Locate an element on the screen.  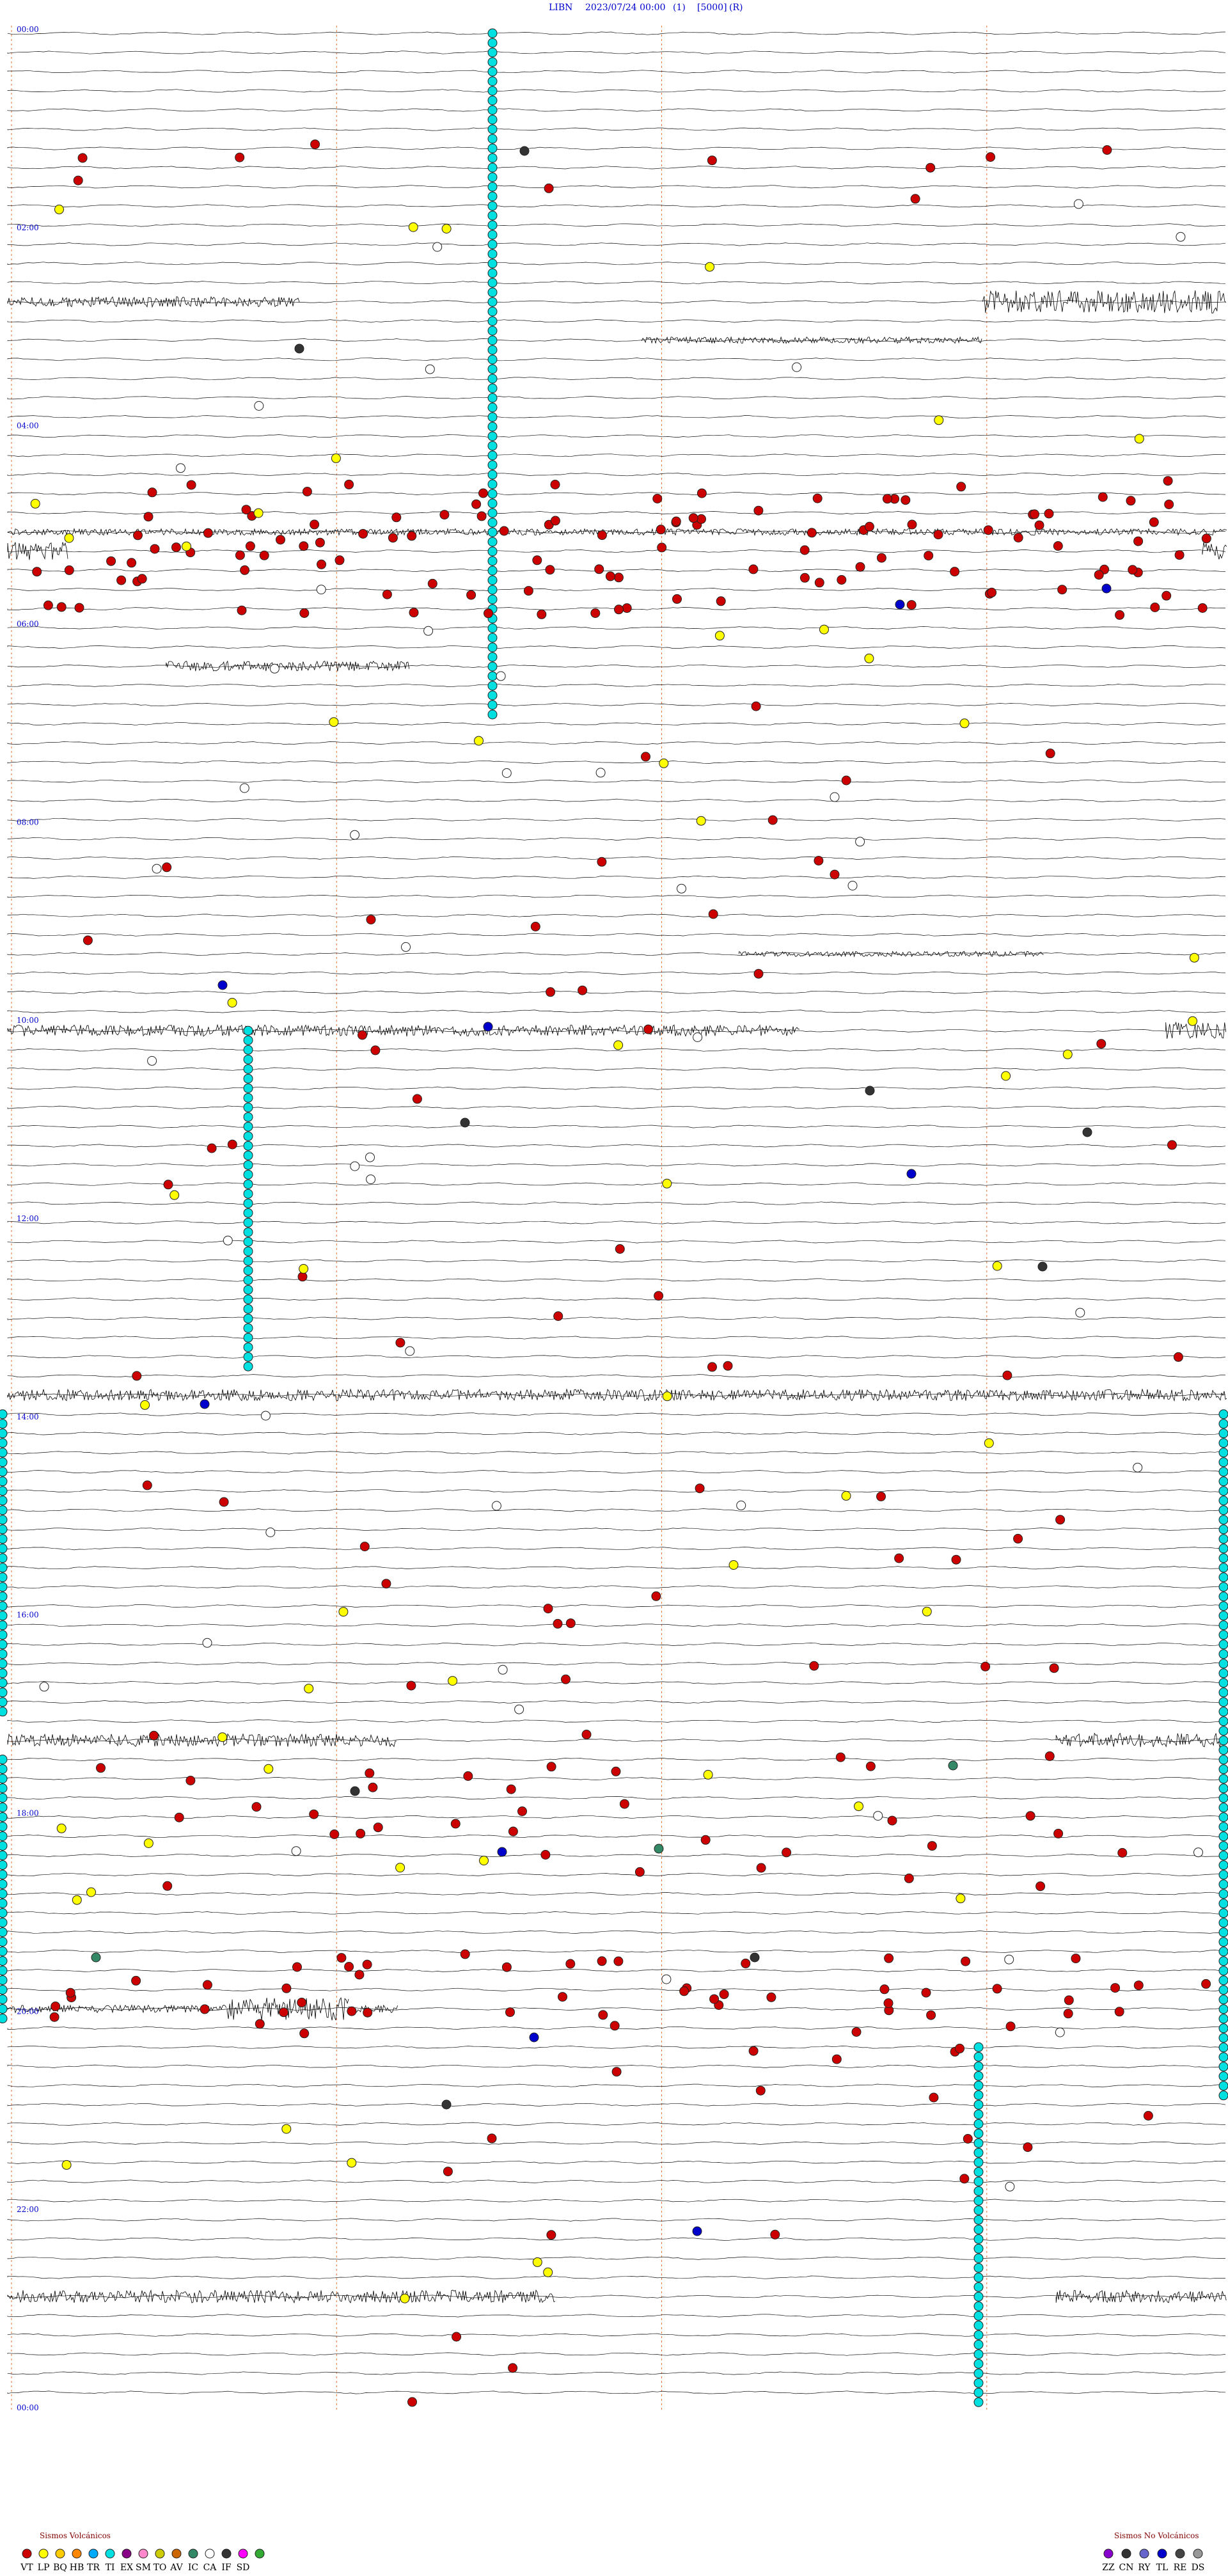
time-label: 20:00 is located at coordinates (28, 2011).